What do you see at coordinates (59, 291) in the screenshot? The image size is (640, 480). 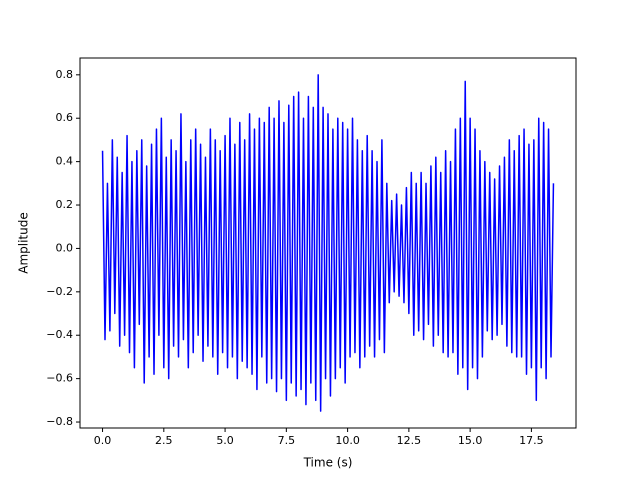 I see `y-tick-label: −0.2` at bounding box center [59, 291].